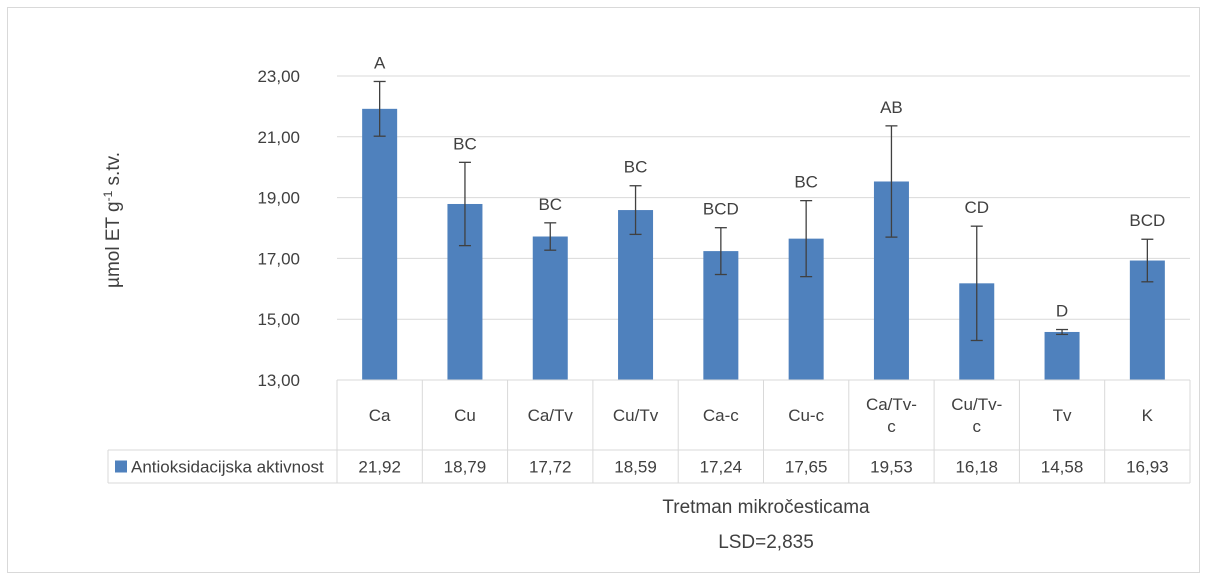 The width and height of the screenshot is (1209, 581). I want to click on table-value: 18,79, so click(465, 467).